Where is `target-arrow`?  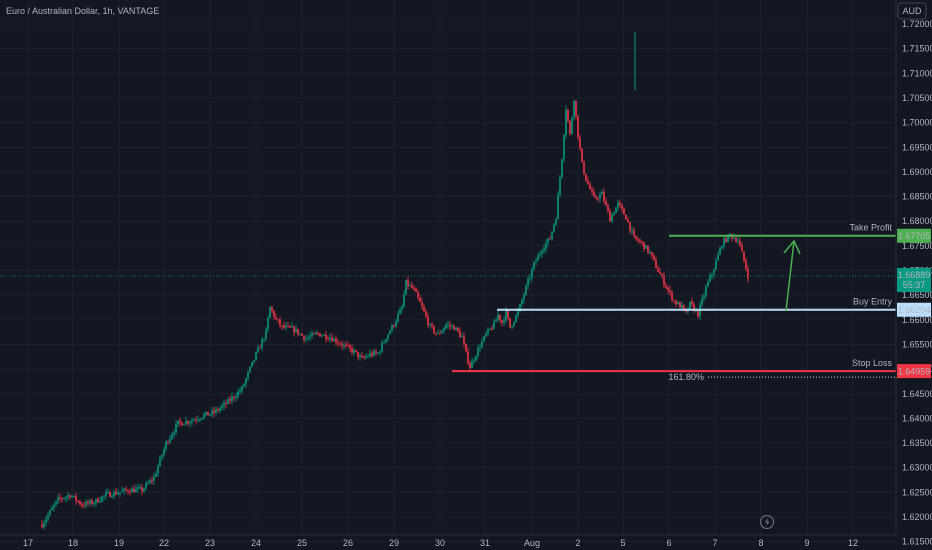
target-arrow is located at coordinates (792, 275).